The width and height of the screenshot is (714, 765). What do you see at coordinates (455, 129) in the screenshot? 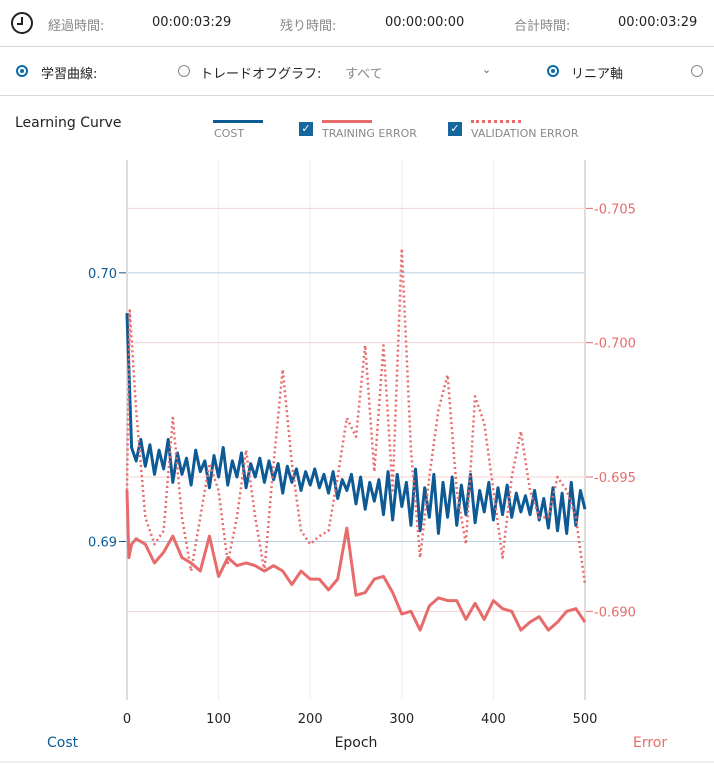
I see `validation-error-checkbox: ✓` at bounding box center [455, 129].